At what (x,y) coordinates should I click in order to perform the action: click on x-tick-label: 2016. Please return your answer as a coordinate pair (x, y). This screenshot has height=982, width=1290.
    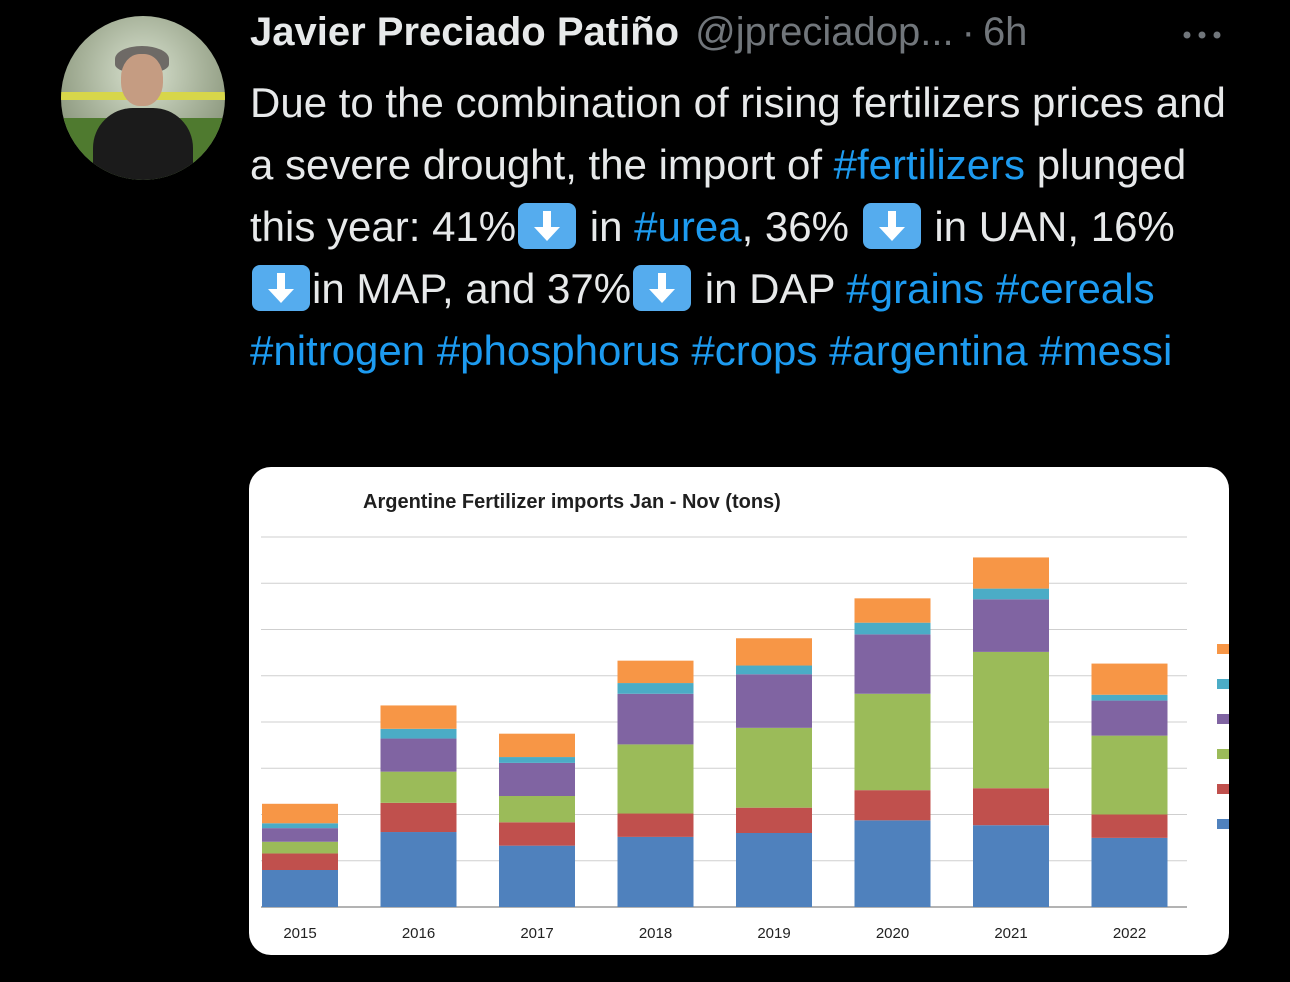
    Looking at the image, I should click on (418, 933).